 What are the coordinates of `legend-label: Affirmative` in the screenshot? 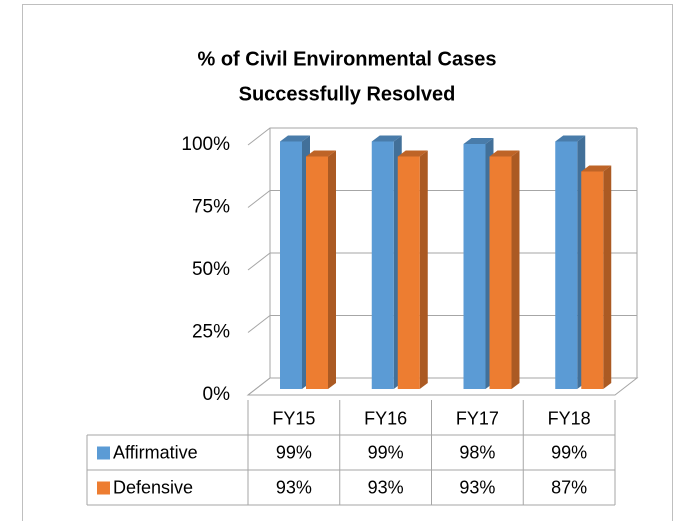 It's located at (155, 452).